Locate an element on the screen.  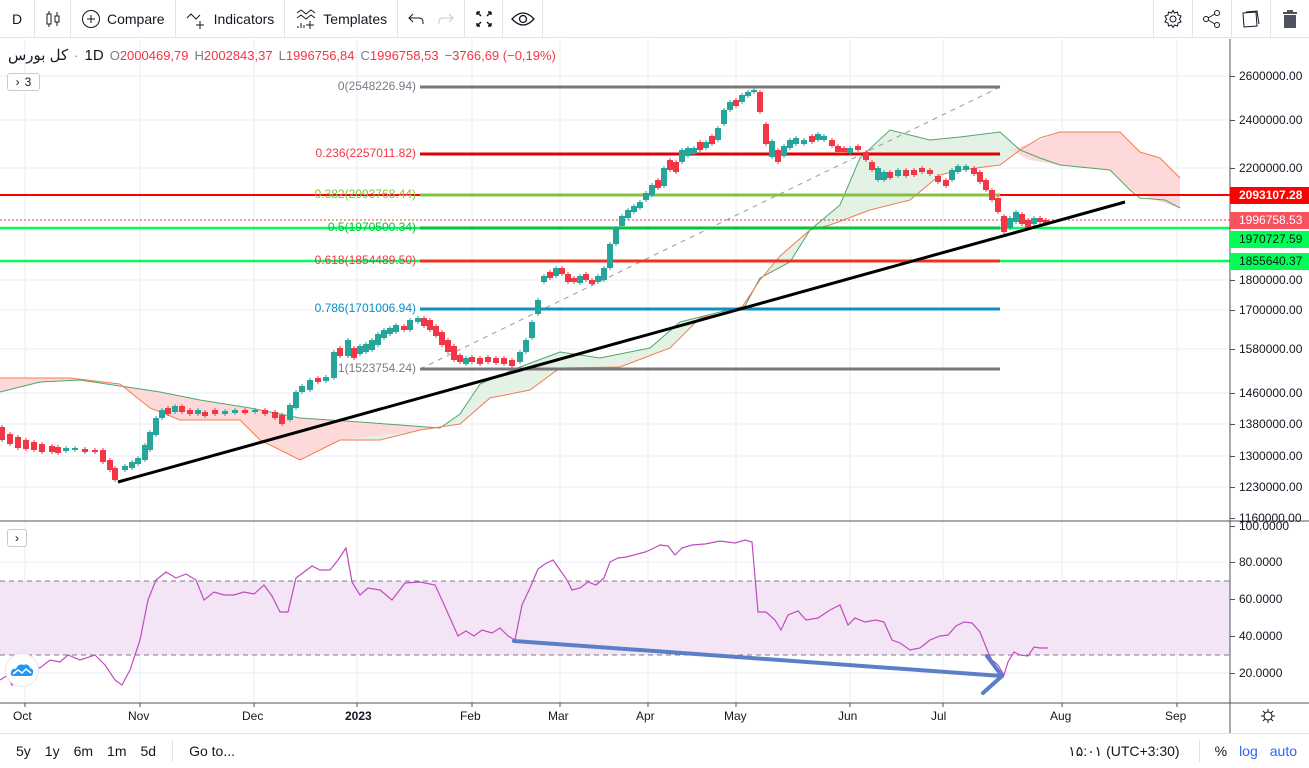
rsi-tick: 40.0000 is located at coordinates (1256, 636).